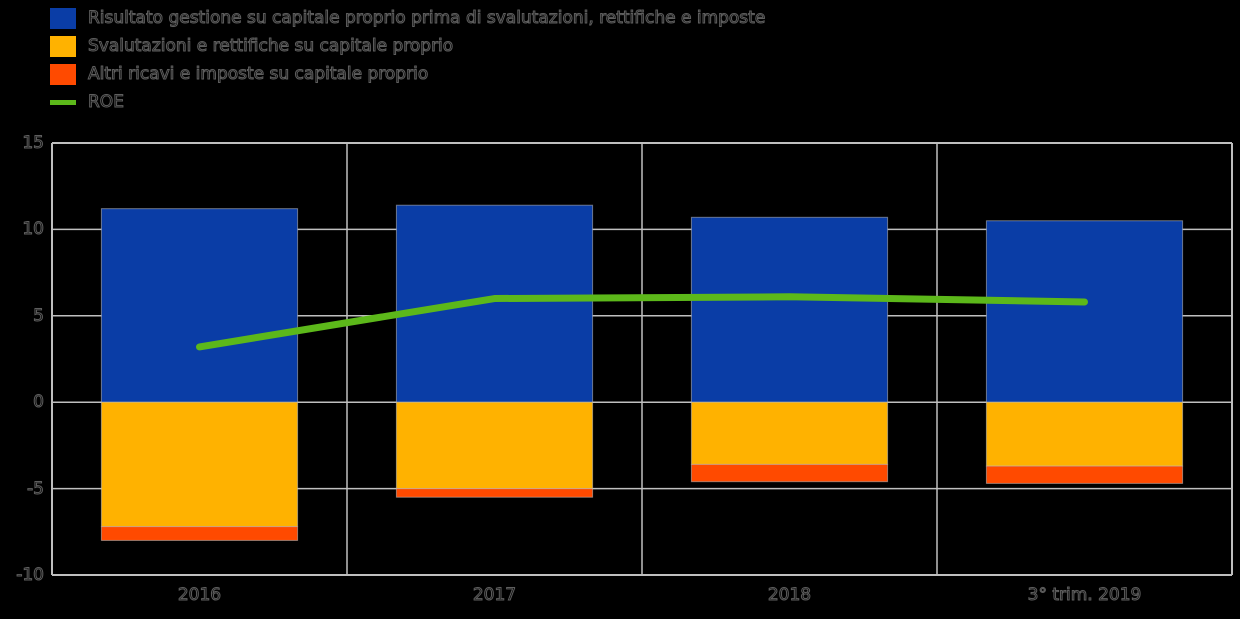 This screenshot has width=1240, height=619. Describe the element at coordinates (789, 473) in the screenshot. I see `bar-segment-series2-cat2` at that location.